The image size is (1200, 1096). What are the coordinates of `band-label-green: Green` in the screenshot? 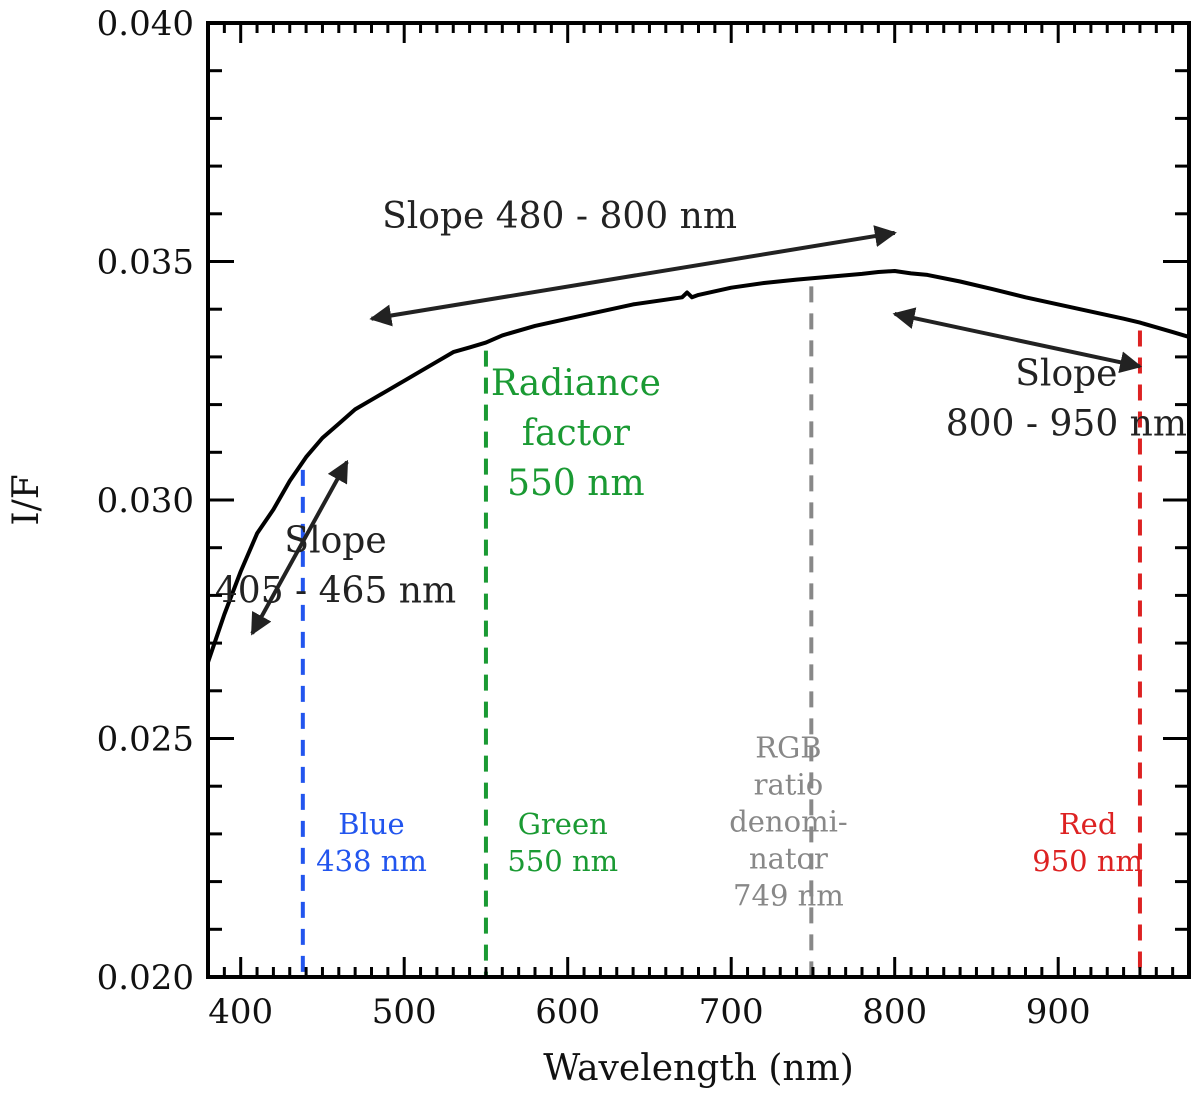 It's located at (563, 824).